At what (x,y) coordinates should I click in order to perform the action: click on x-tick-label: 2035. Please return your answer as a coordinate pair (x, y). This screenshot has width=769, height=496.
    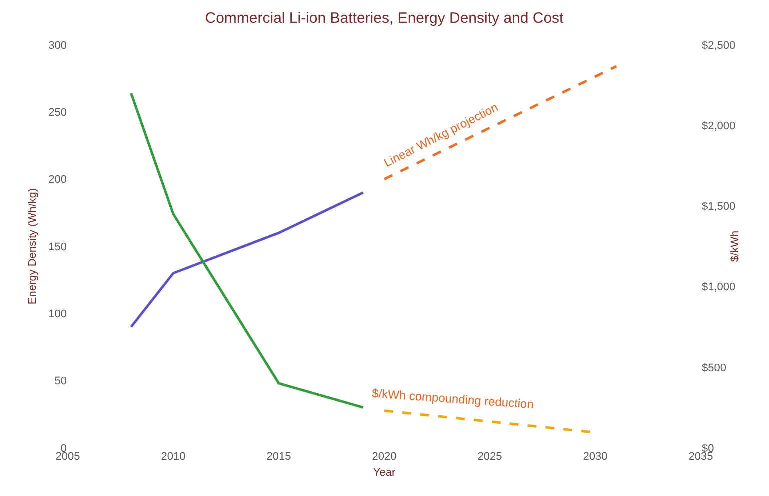
    Looking at the image, I should click on (701, 457).